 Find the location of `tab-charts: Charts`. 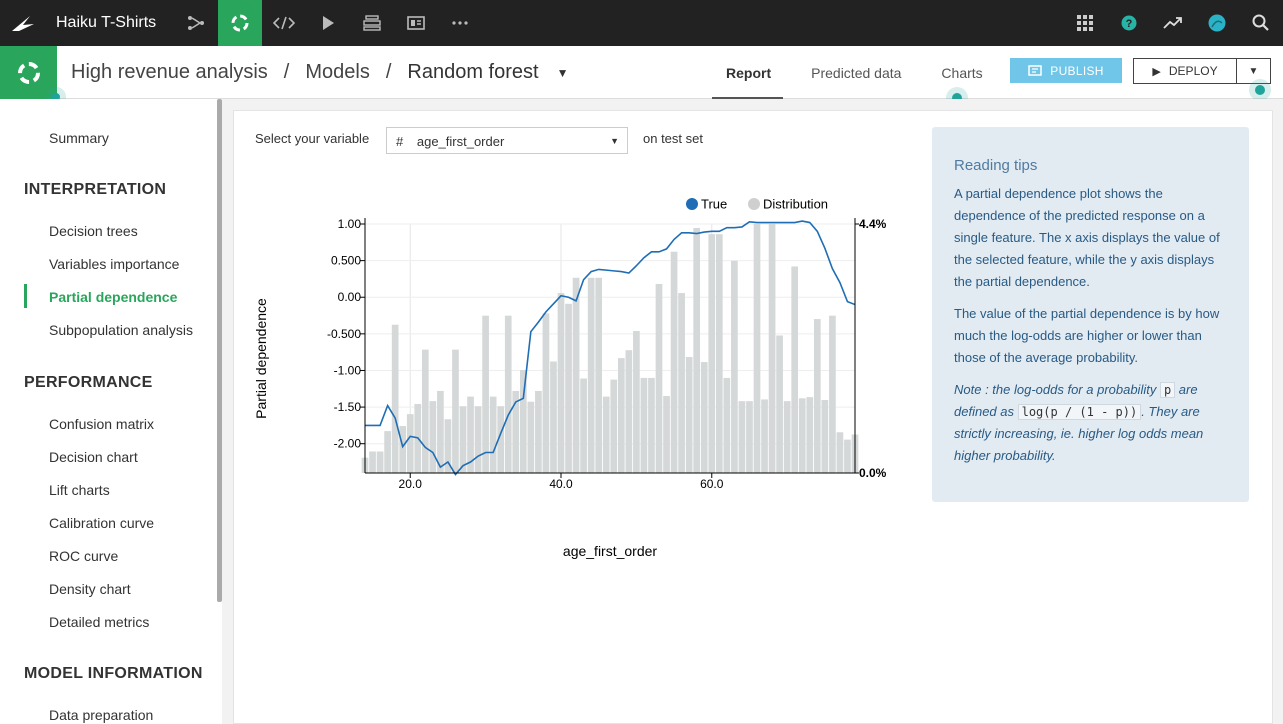

tab-charts: Charts is located at coordinates (962, 73).